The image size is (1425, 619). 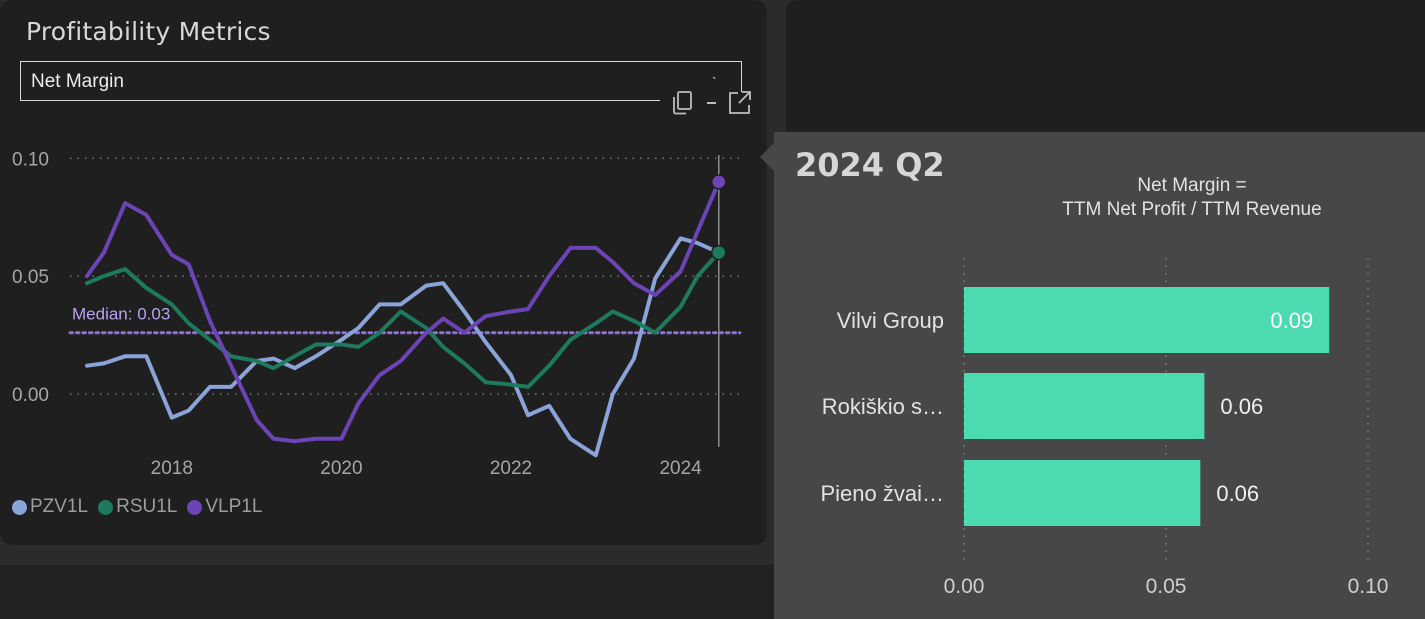 What do you see at coordinates (30, 395) in the screenshot?
I see `y-tick-label: 0.00` at bounding box center [30, 395].